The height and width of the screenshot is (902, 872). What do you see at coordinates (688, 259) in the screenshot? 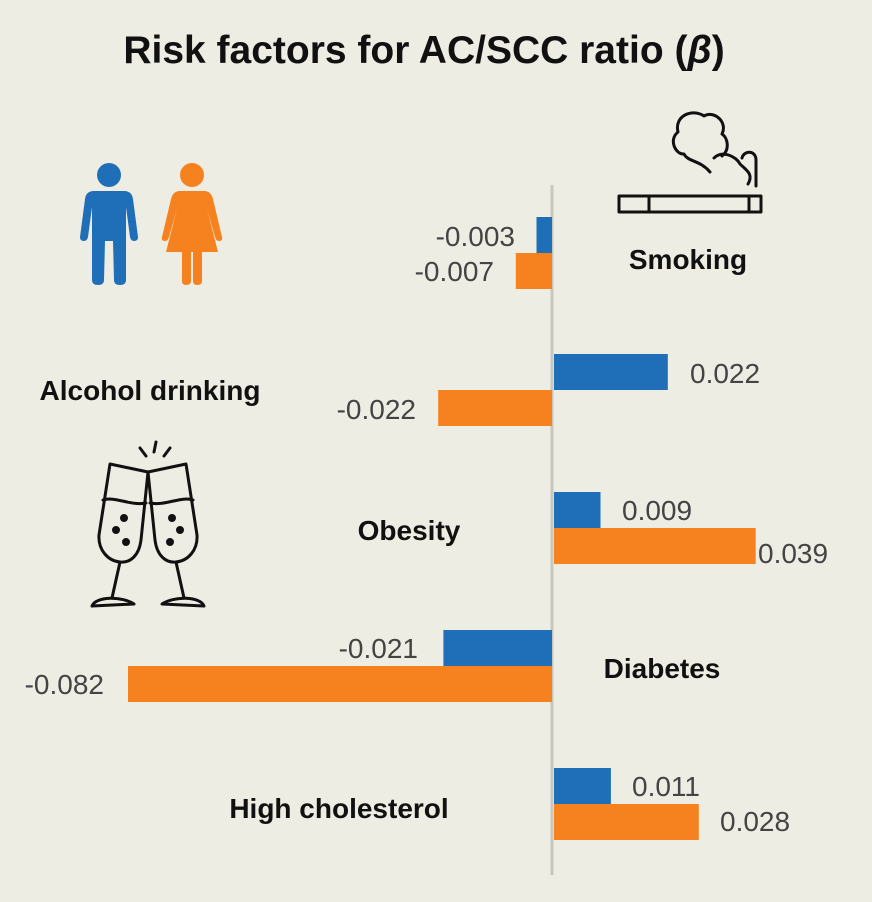
I see `category-label-smoking: Smoking` at bounding box center [688, 259].